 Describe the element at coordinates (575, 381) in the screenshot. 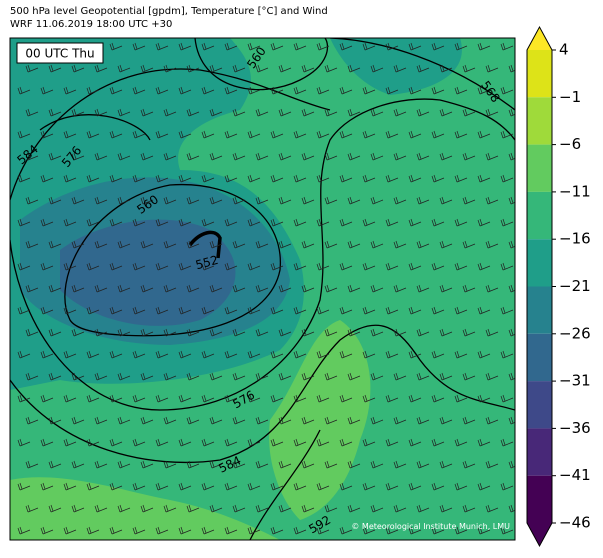

I see `colorbar-label: −31` at that location.